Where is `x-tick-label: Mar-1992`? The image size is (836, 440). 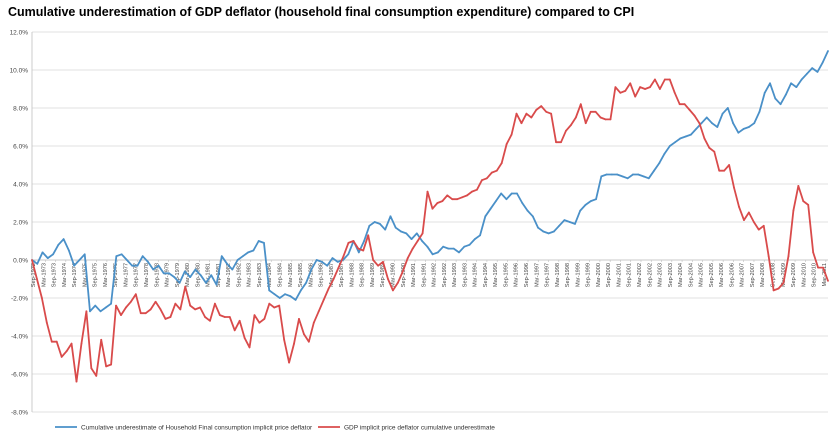 x-tick-label: Mar-1992 is located at coordinates (435, 275).